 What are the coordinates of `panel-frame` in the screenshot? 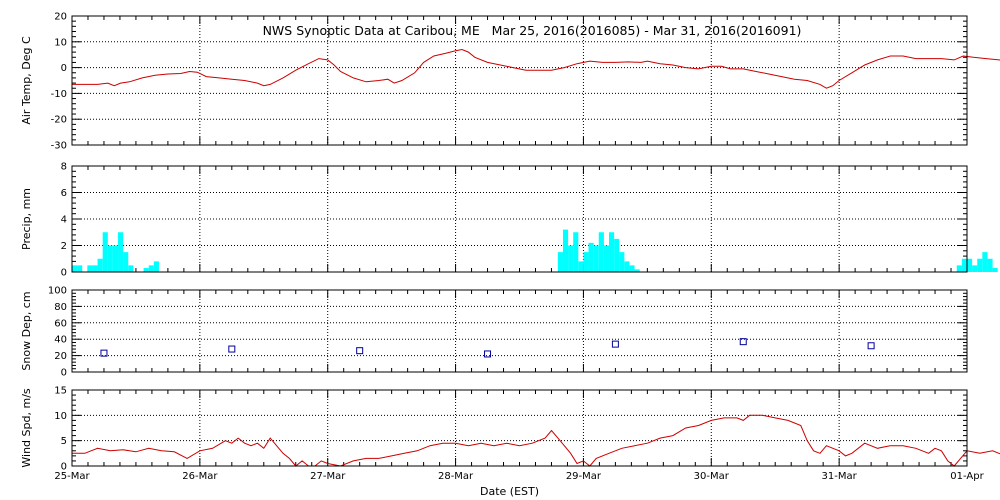 It's located at (519, 428).